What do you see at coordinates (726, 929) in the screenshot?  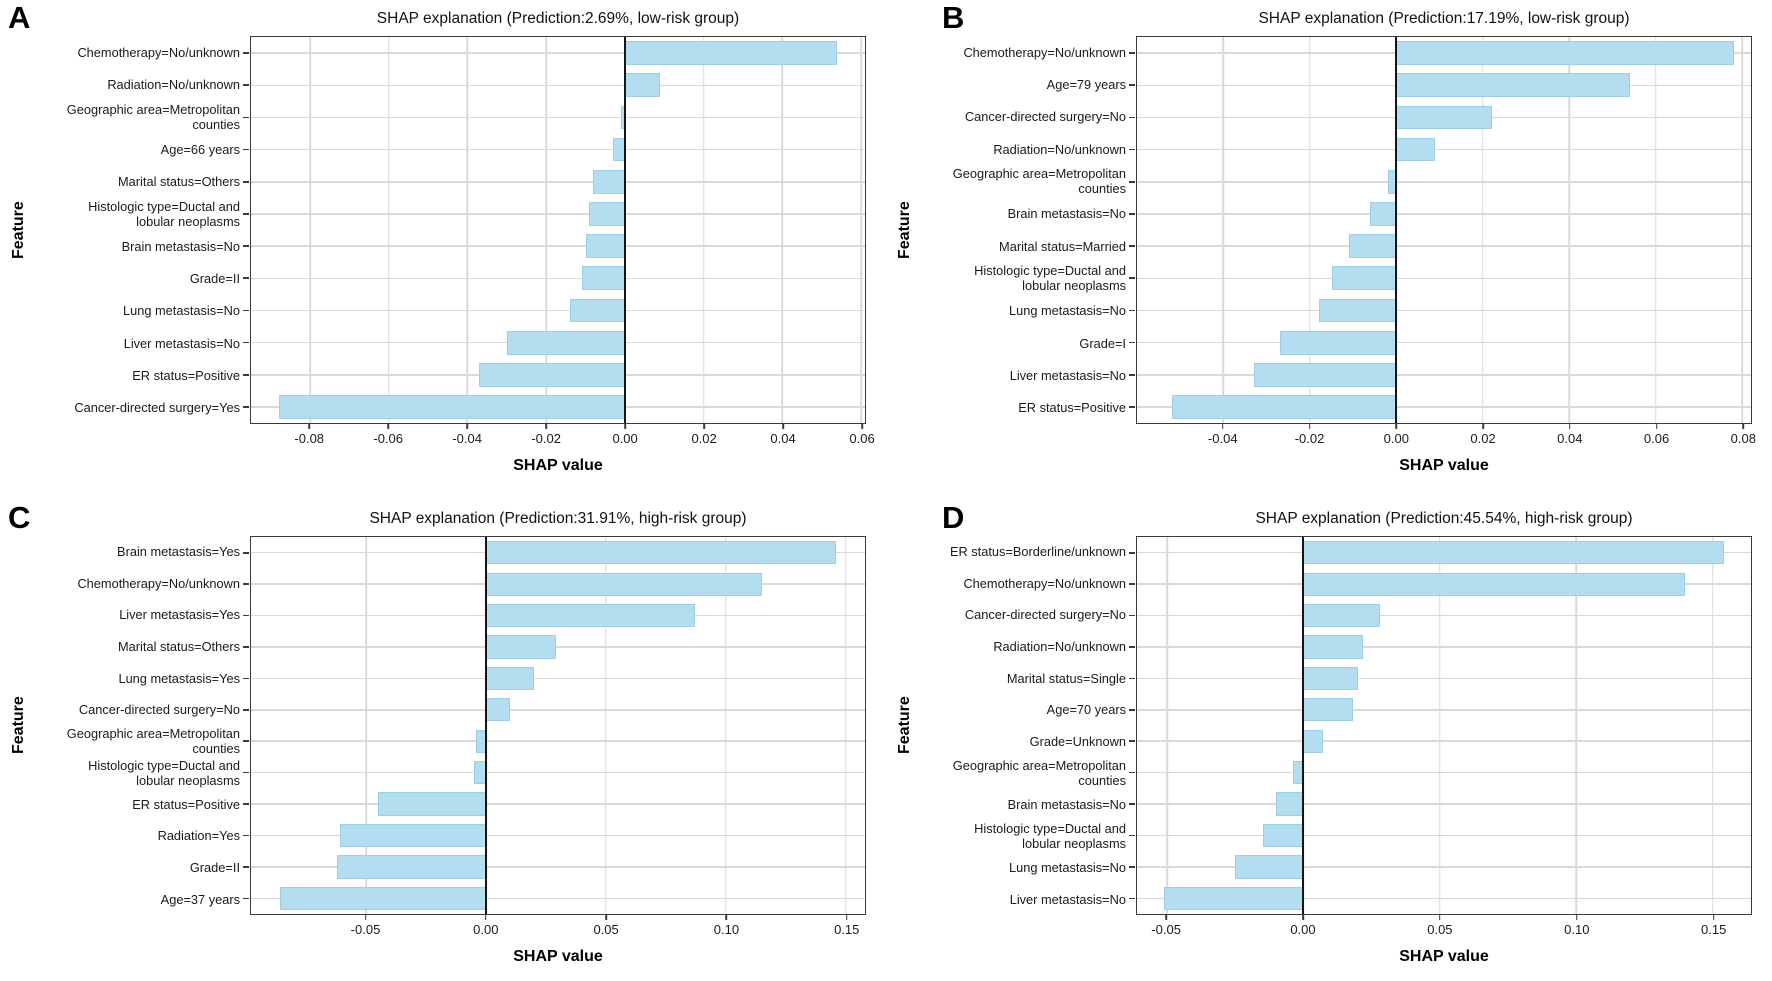 I see `x-tick-label: 0.10` at bounding box center [726, 929].